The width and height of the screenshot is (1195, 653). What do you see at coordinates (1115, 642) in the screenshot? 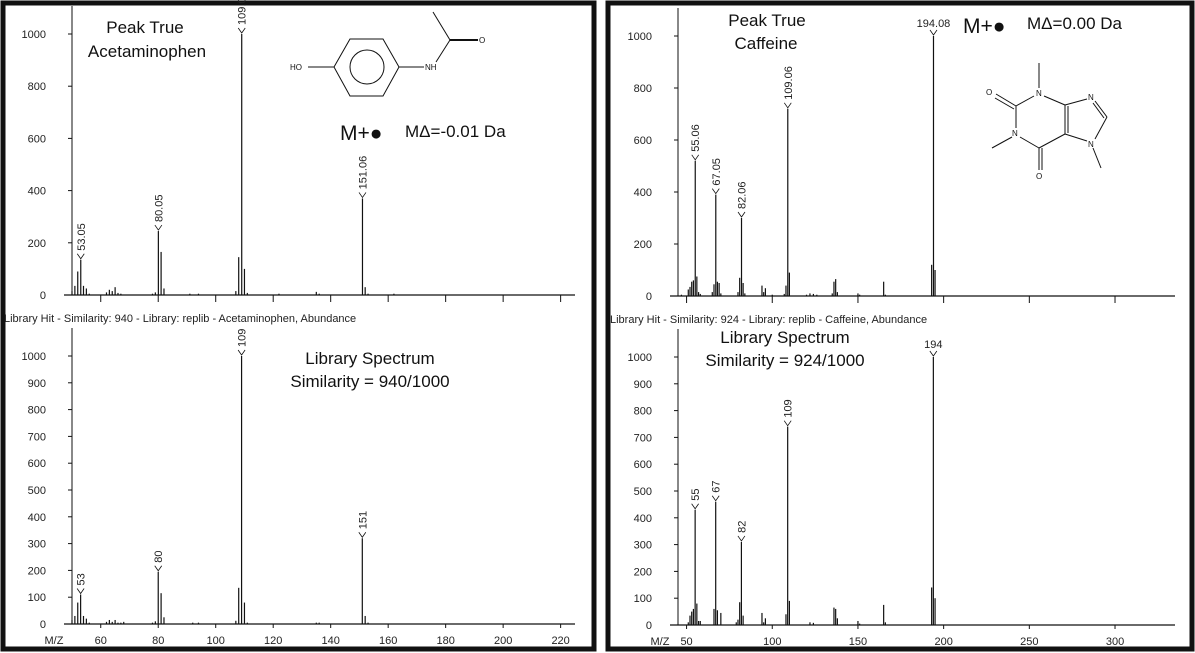
I see `x-tick-label: 300` at bounding box center [1115, 642].